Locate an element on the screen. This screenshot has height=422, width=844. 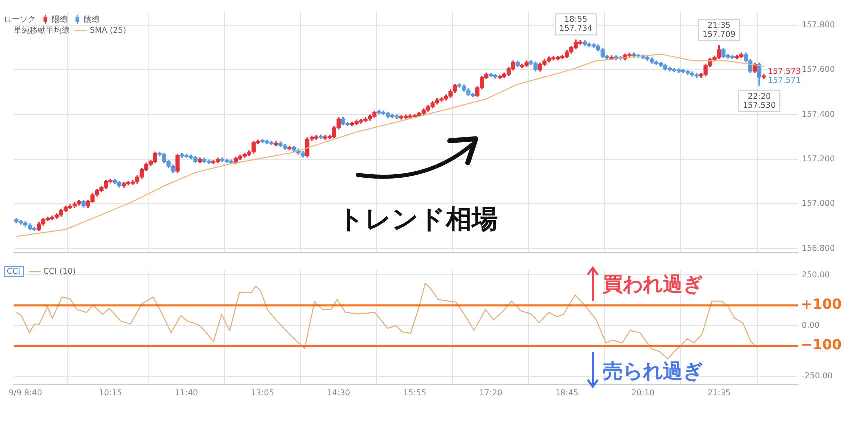
legend-title: ローソク is located at coordinates (20, 19).